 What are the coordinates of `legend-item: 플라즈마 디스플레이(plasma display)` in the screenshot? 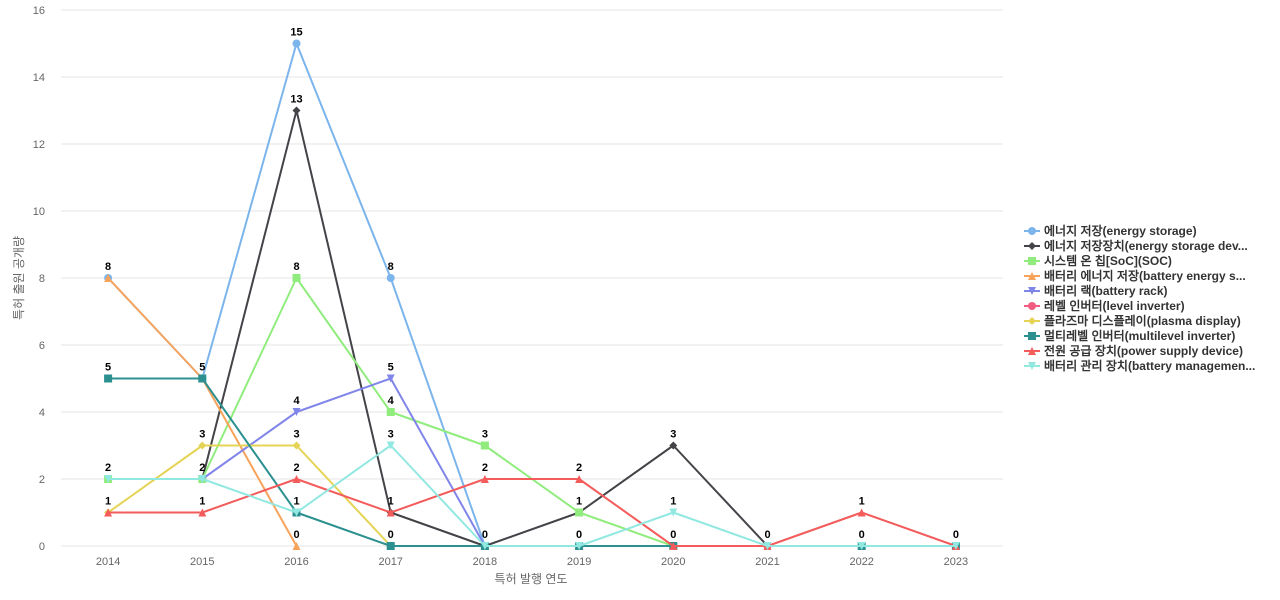 It's located at (1132, 320).